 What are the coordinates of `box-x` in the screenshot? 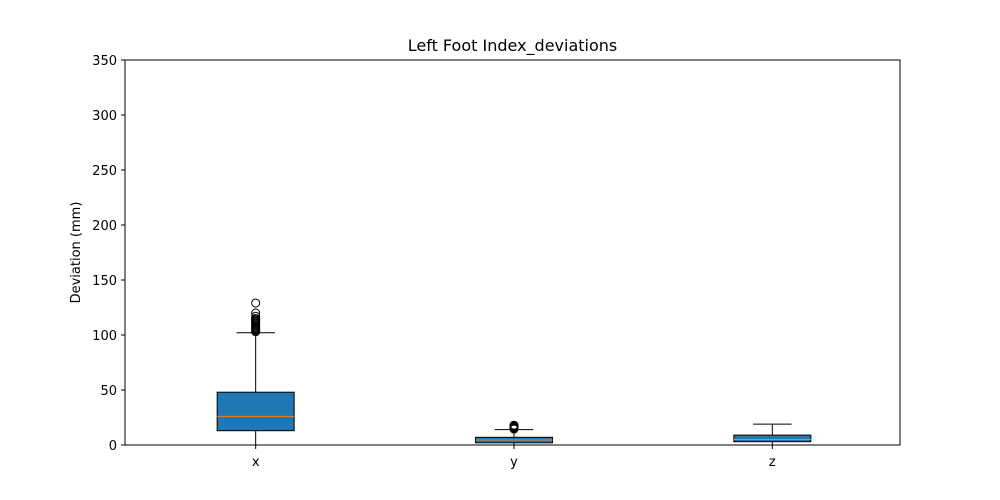 It's located at (255, 372).